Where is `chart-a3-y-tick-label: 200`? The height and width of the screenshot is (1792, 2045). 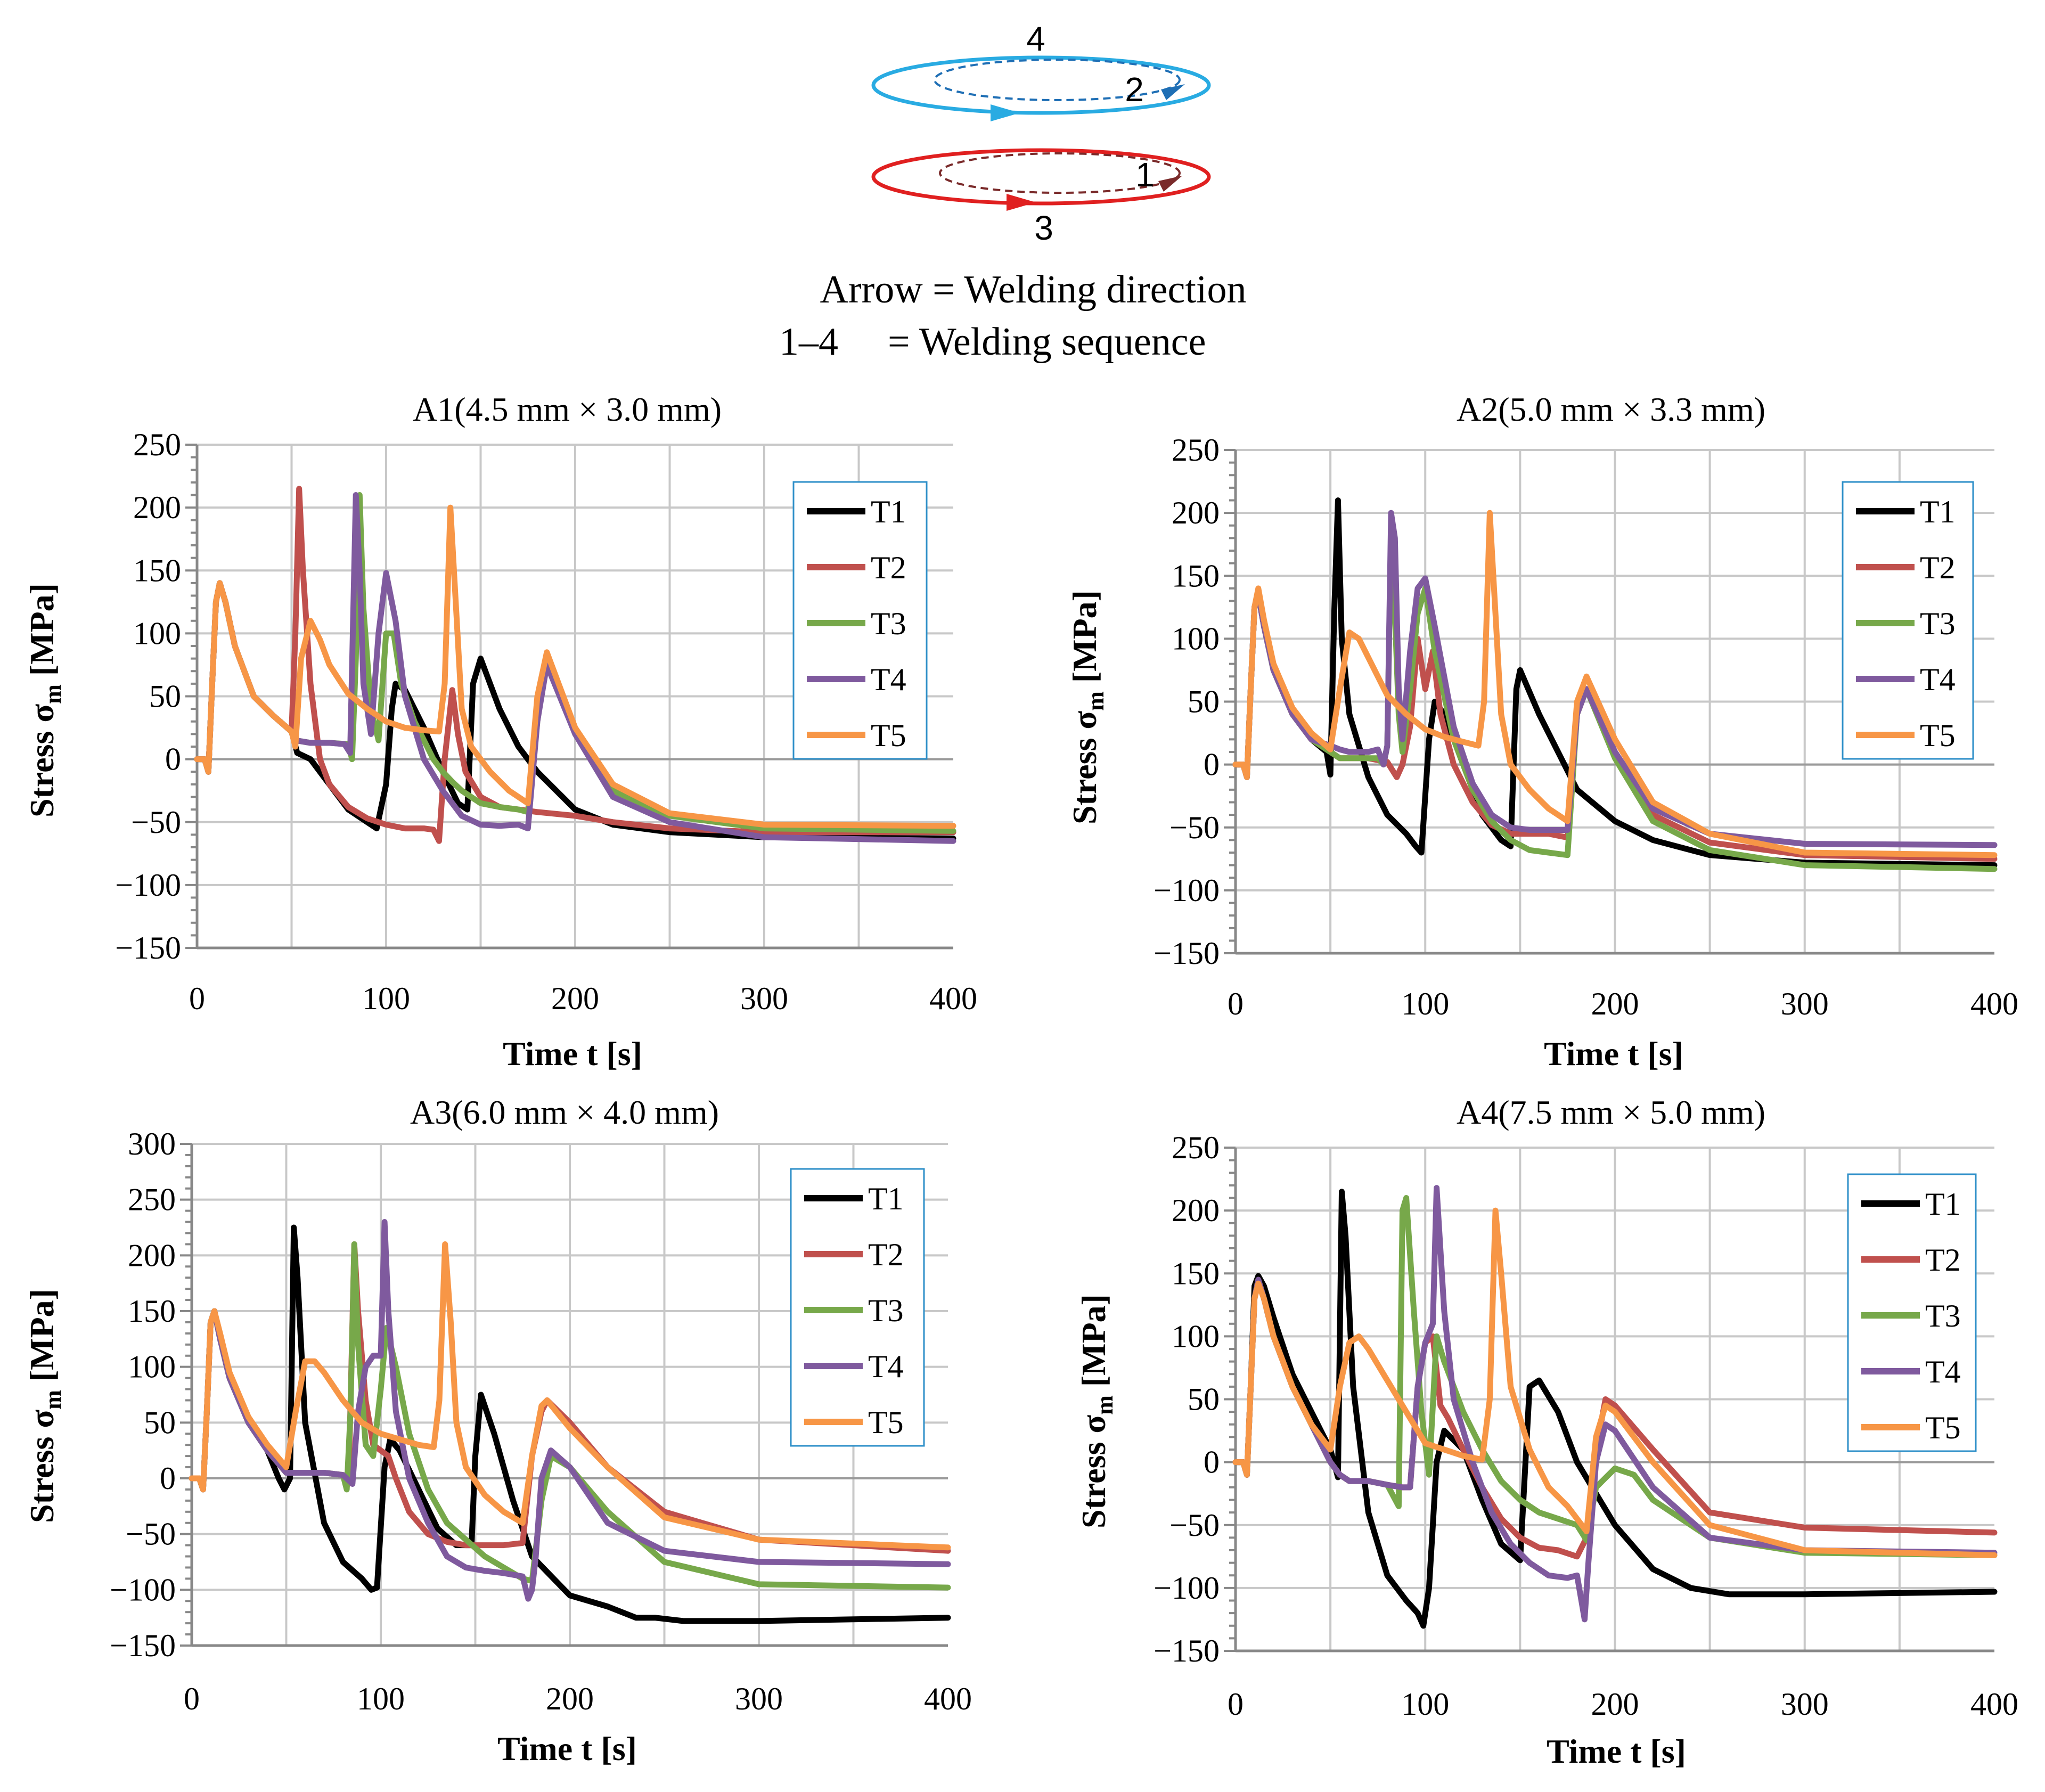
chart-a3-y-tick-label: 200 is located at coordinates (152, 1255).